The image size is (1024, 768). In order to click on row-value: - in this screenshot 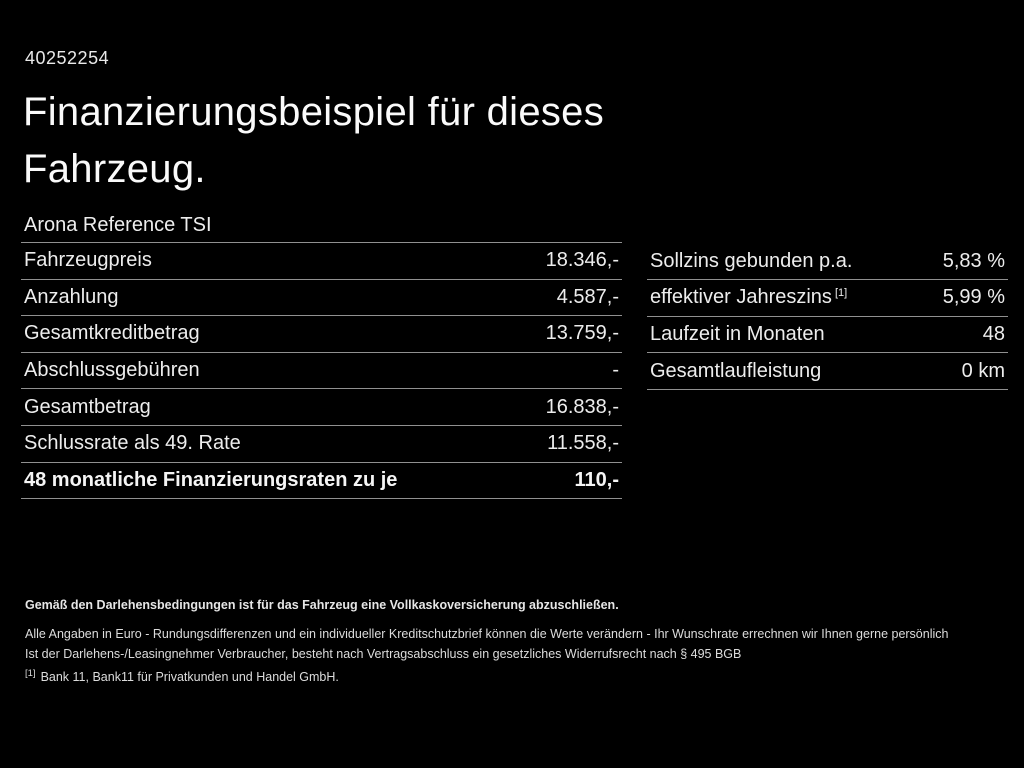, I will do `click(615, 370)`.